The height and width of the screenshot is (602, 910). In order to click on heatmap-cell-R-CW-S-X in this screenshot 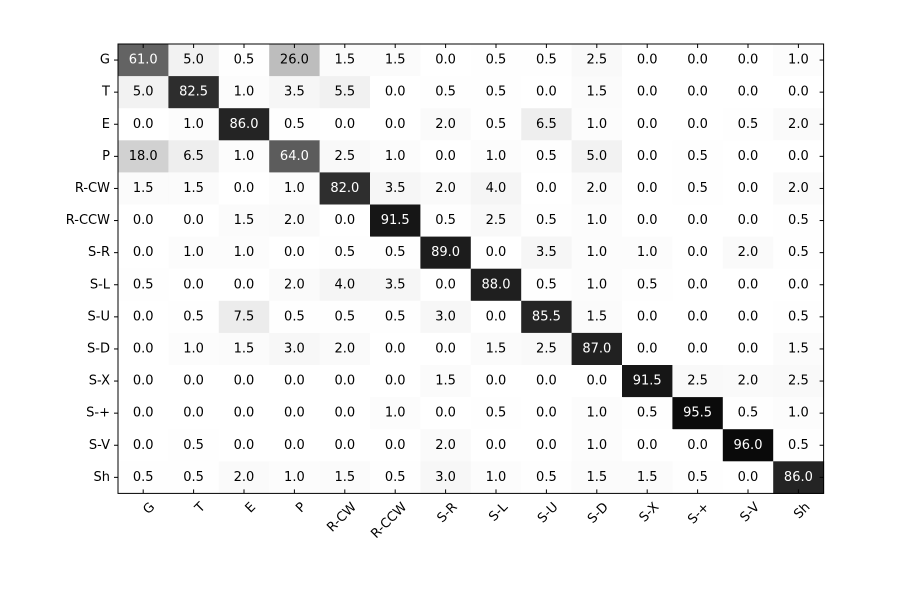, I will do `click(647, 188)`.